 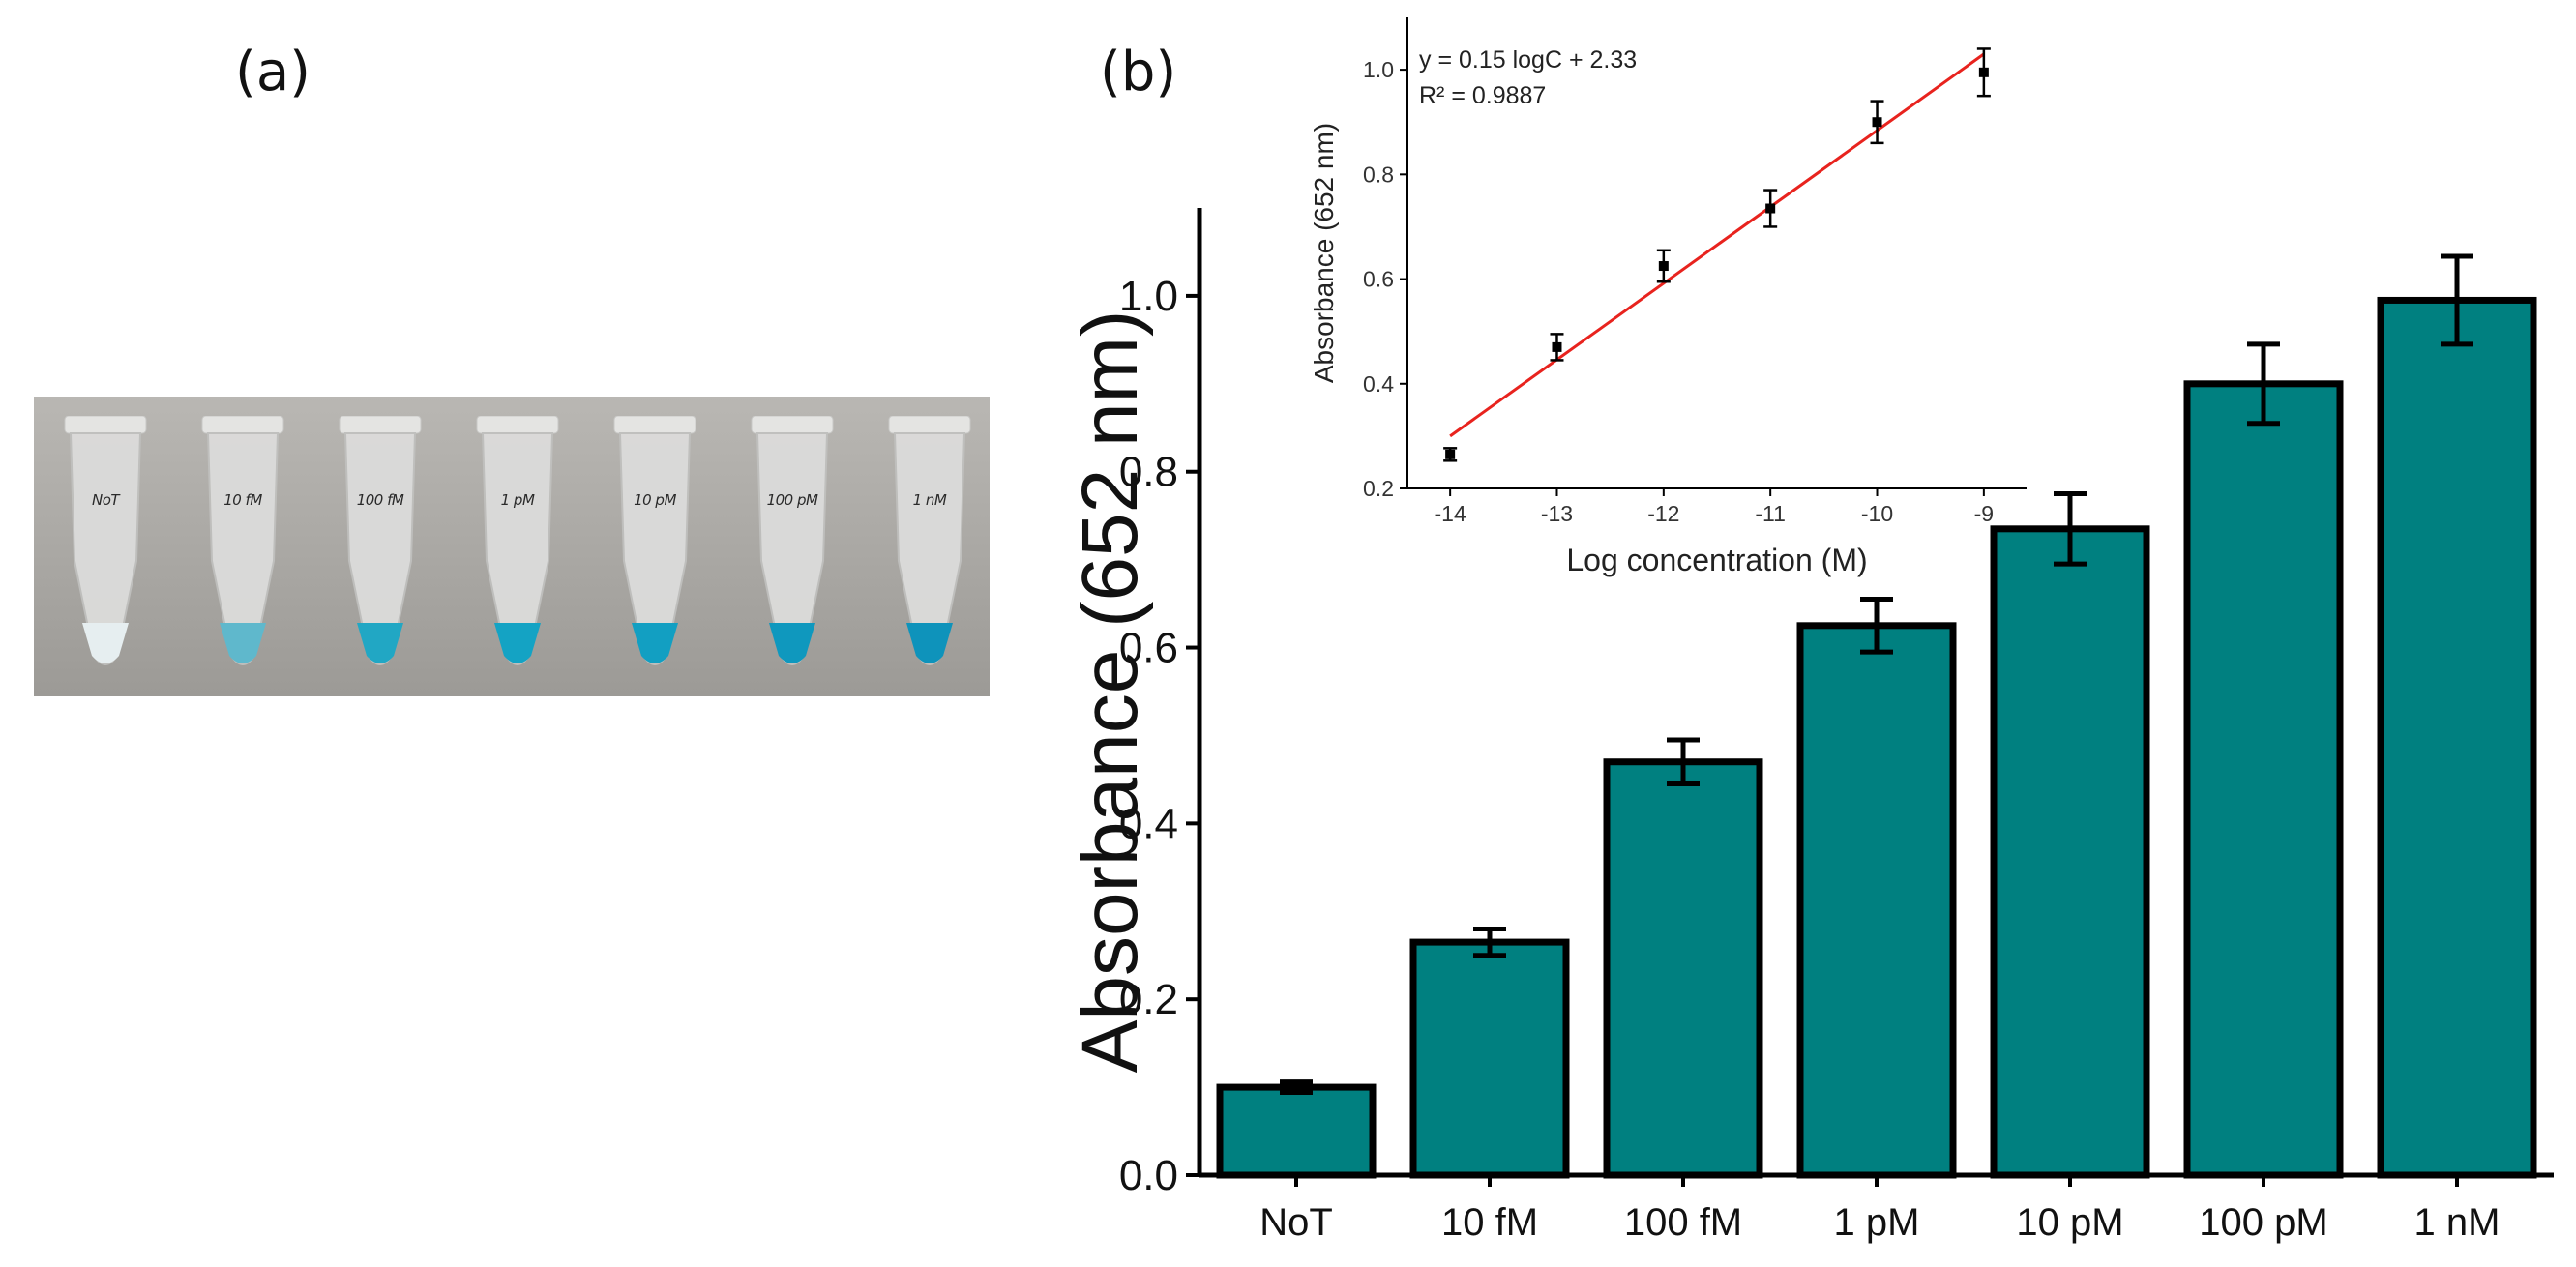 What do you see at coordinates (1148, 1175) in the screenshot?
I see `y-tick-label-0: 0.0` at bounding box center [1148, 1175].